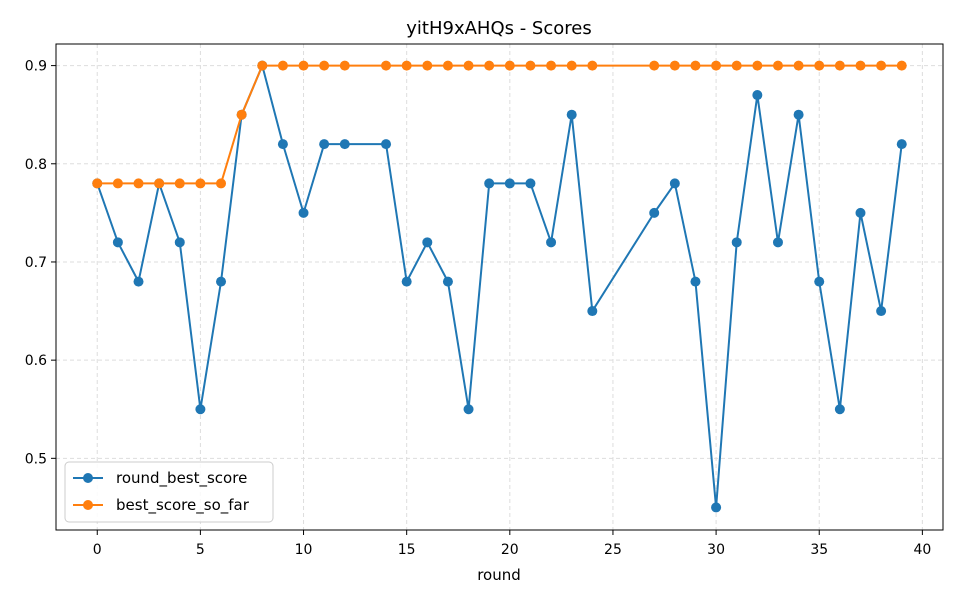 The image size is (960, 600). I want to click on x-axis: 0 5 10 15 20 25 30 35 40, so click(512, 544).